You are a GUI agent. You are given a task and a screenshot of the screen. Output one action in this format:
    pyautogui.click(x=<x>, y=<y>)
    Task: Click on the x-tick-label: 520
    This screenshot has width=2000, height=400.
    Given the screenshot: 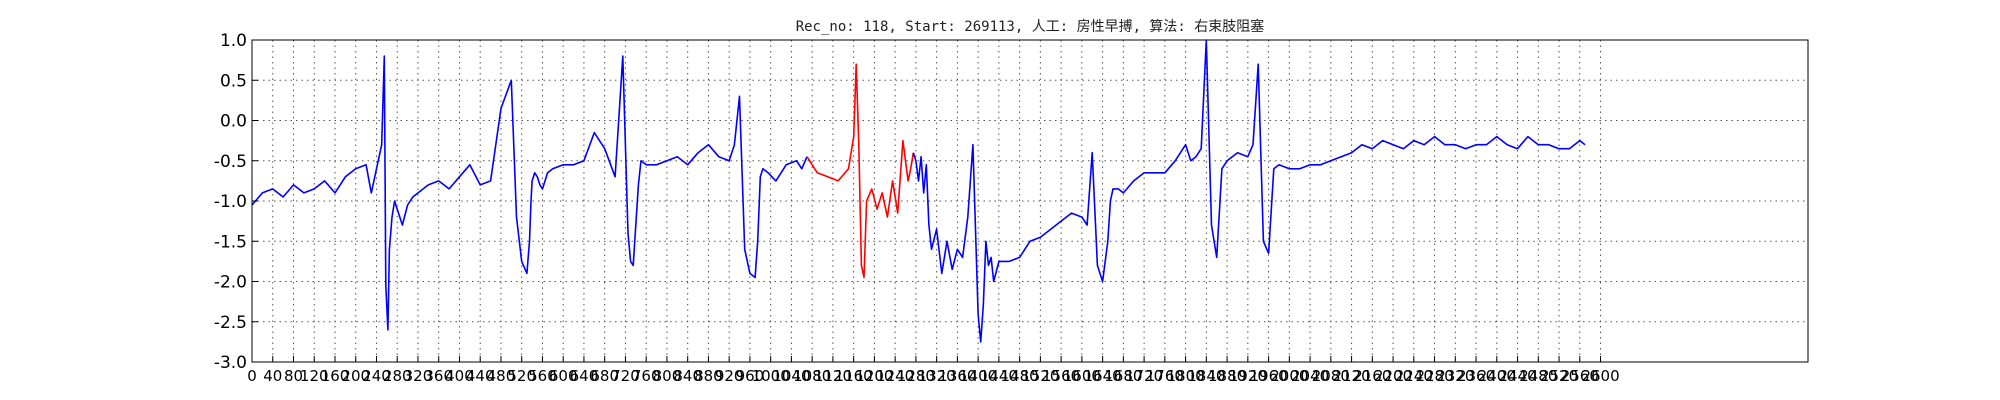 What is the action you would take?
    pyautogui.click(x=521, y=376)
    